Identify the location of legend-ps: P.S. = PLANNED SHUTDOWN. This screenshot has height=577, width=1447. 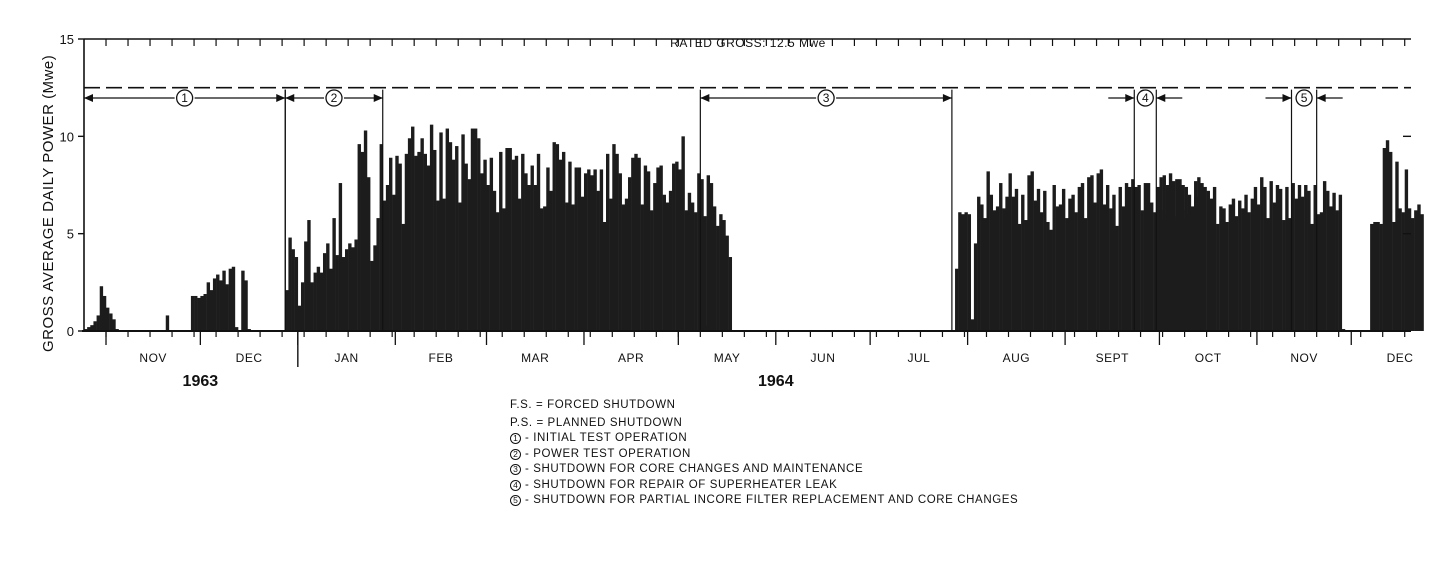
(596, 422).